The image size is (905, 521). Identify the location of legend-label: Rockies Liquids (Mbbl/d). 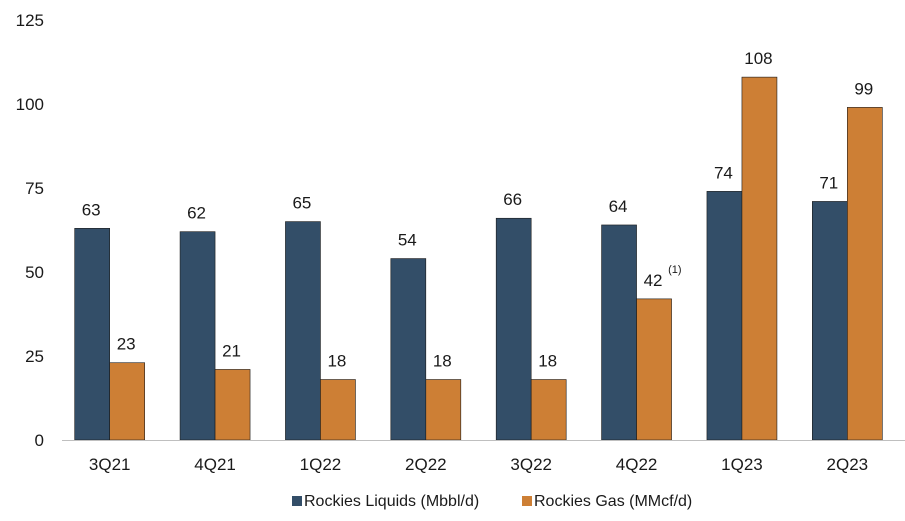
(391, 501).